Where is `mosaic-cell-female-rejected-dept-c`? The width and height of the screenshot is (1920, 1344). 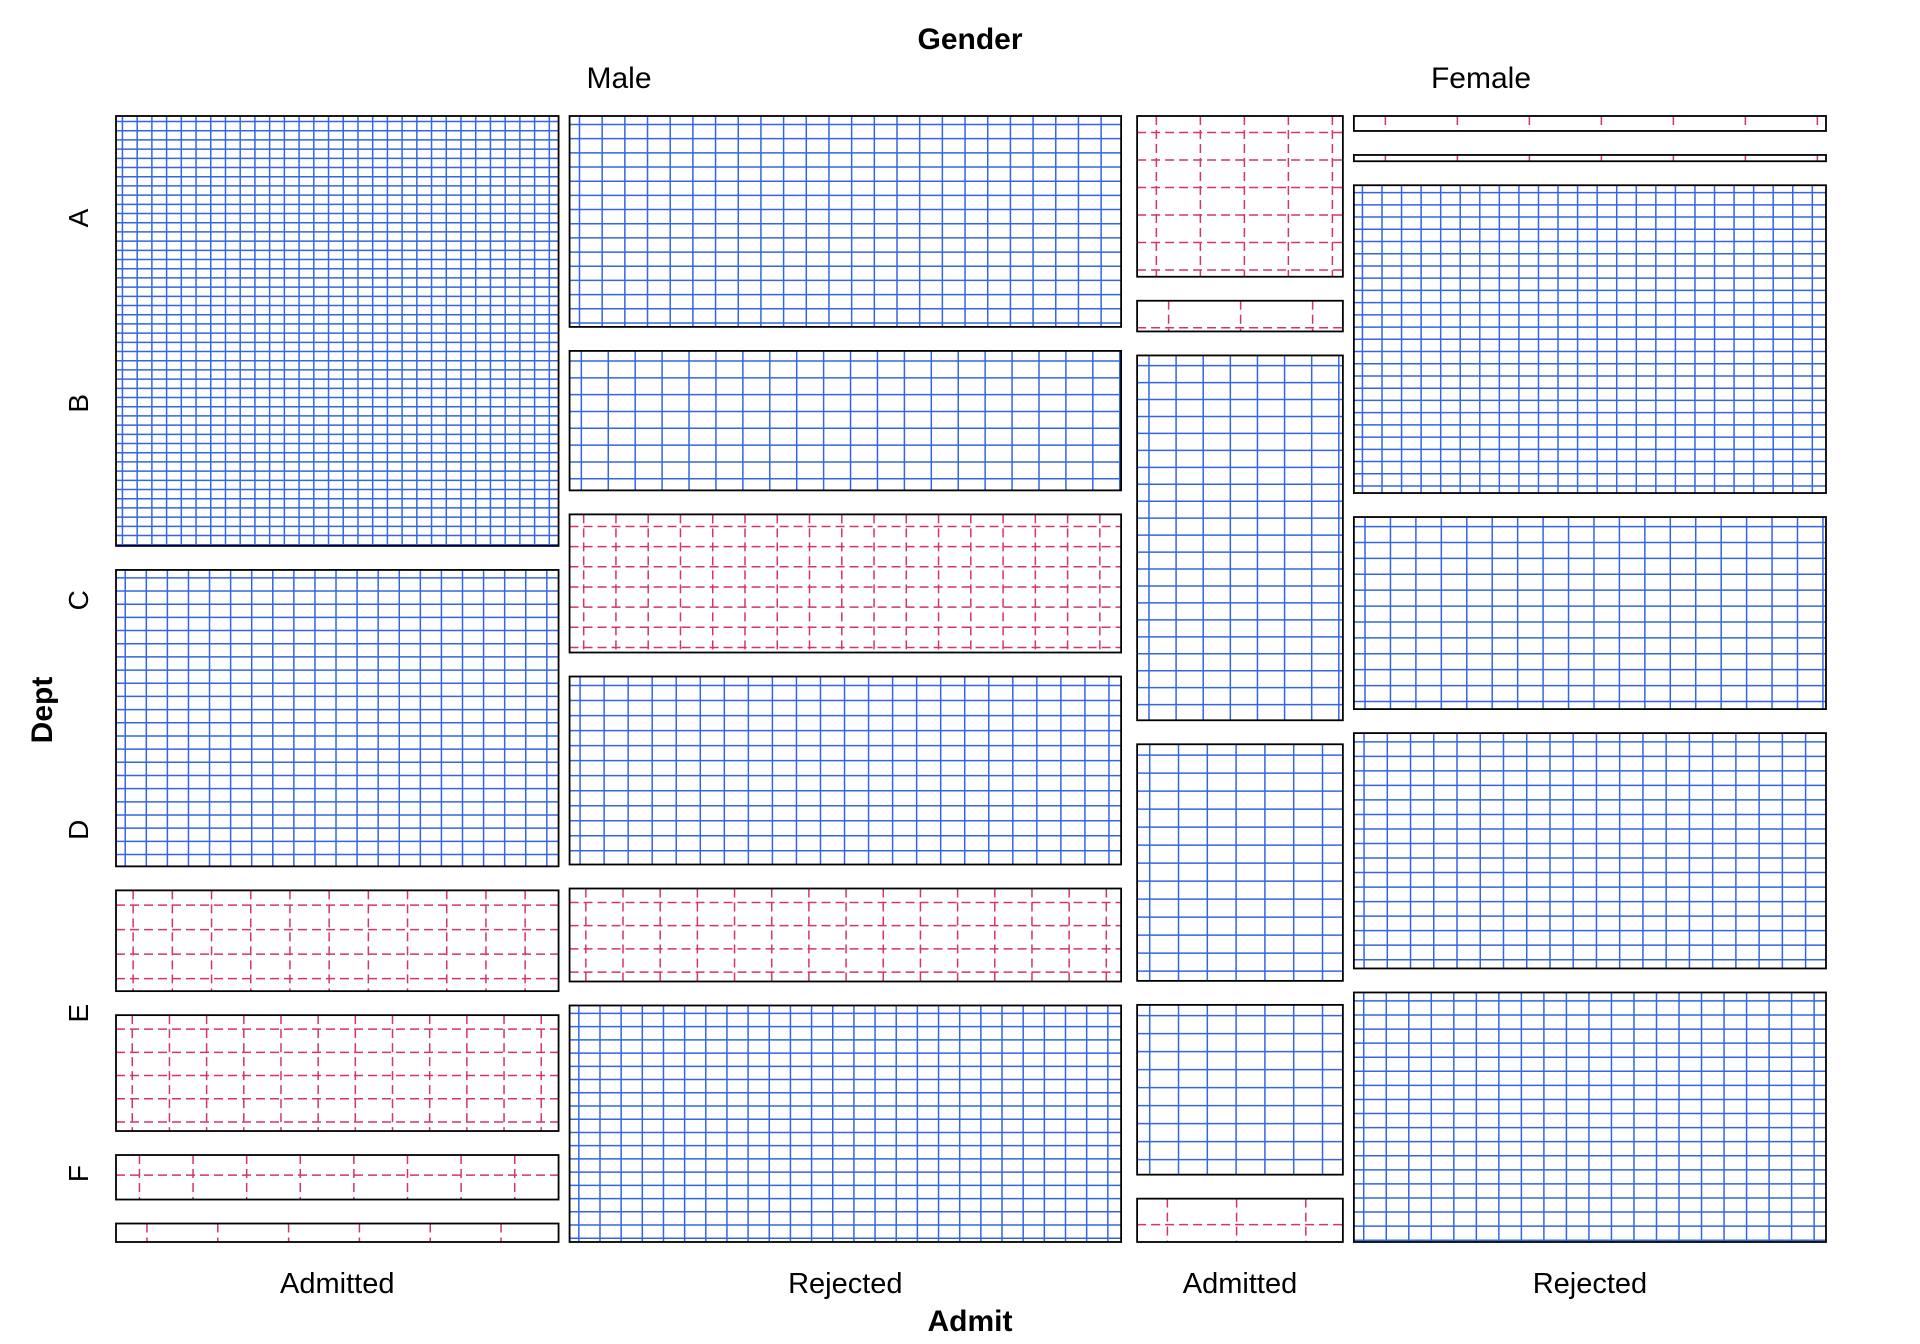
mosaic-cell-female-rejected-dept-c is located at coordinates (1589, 339).